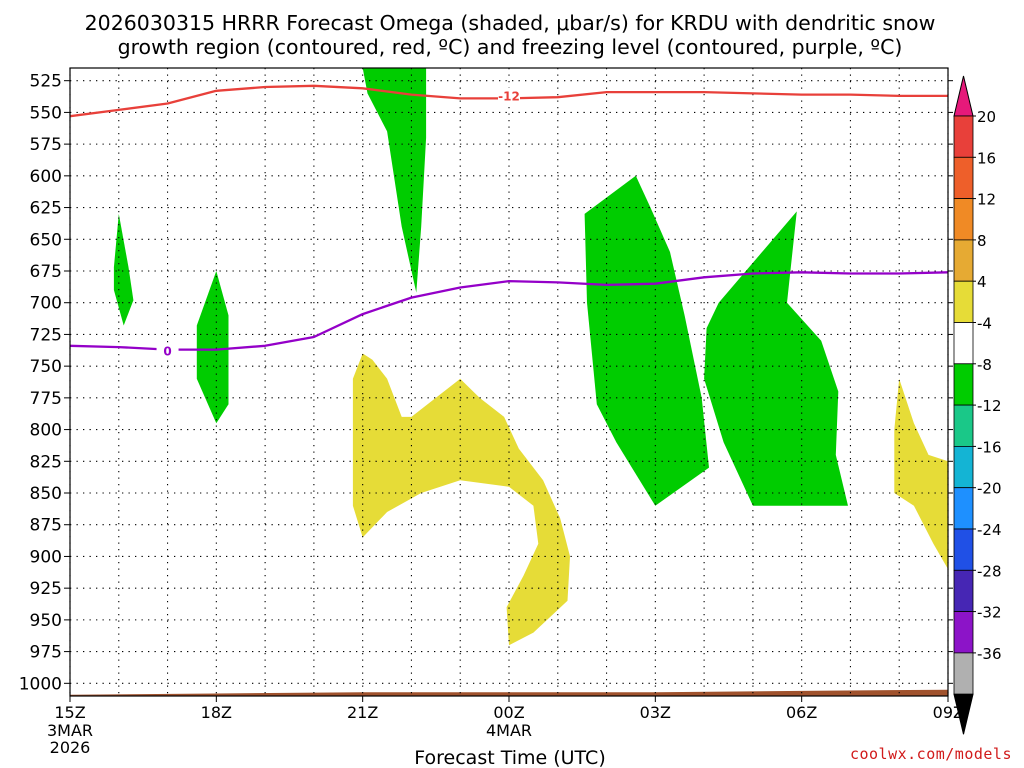 This screenshot has width=1024, height=768. Describe the element at coordinates (46, 589) in the screenshot. I see `y-tick-label: 925` at that location.